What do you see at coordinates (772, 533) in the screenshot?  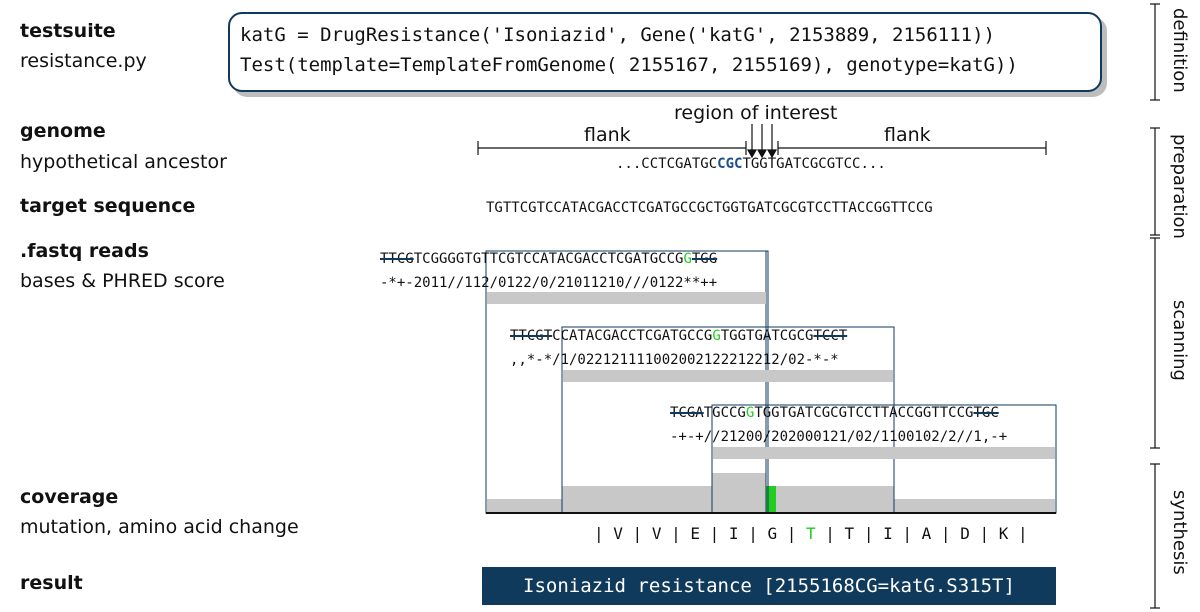 I see `amino-acid: G` at bounding box center [772, 533].